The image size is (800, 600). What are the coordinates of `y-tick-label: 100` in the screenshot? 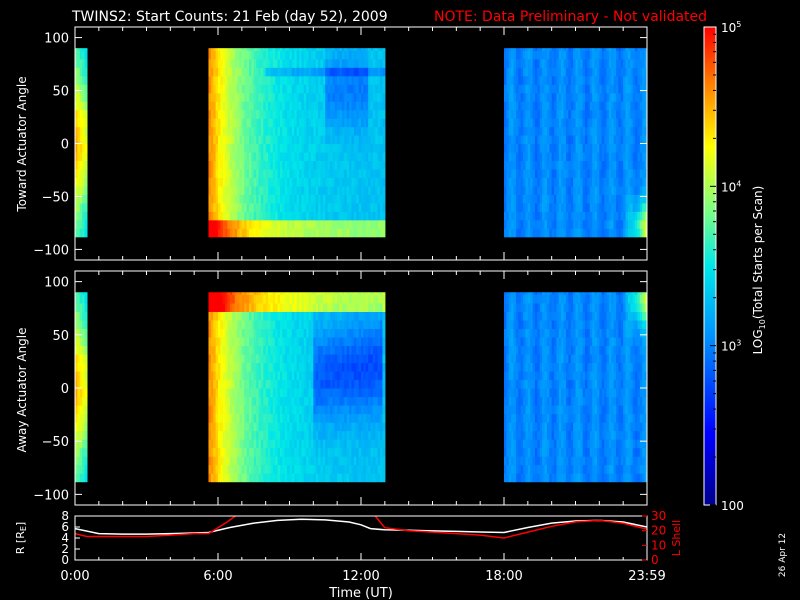 It's located at (56, 39).